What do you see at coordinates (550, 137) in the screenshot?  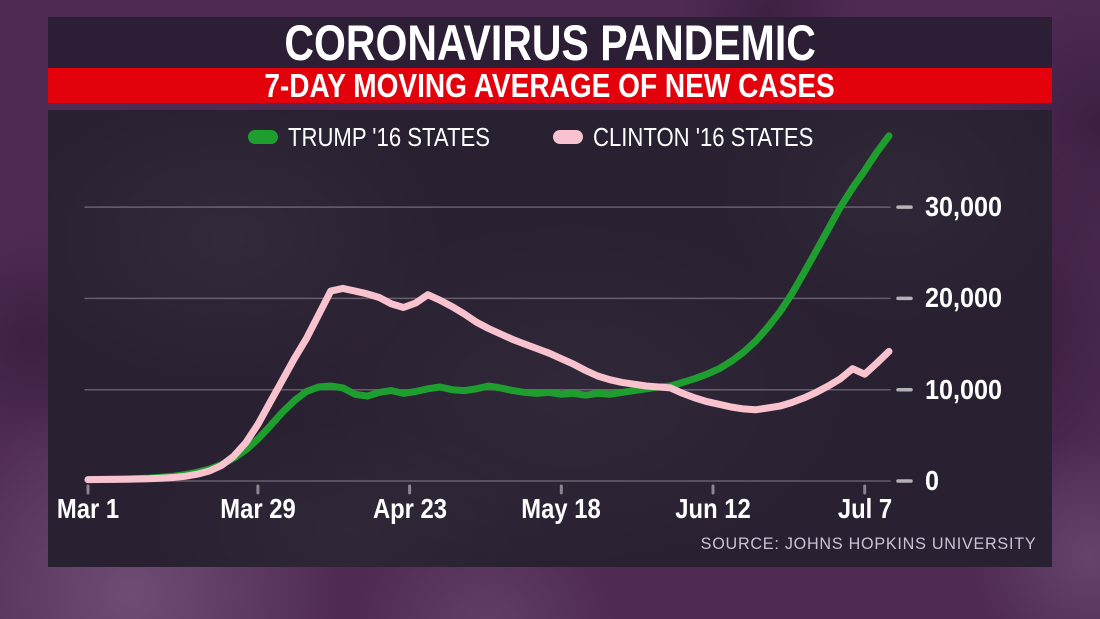 I see `chart-legend: TRUMP '16 STATES CLINTON '16 STATES` at bounding box center [550, 137].